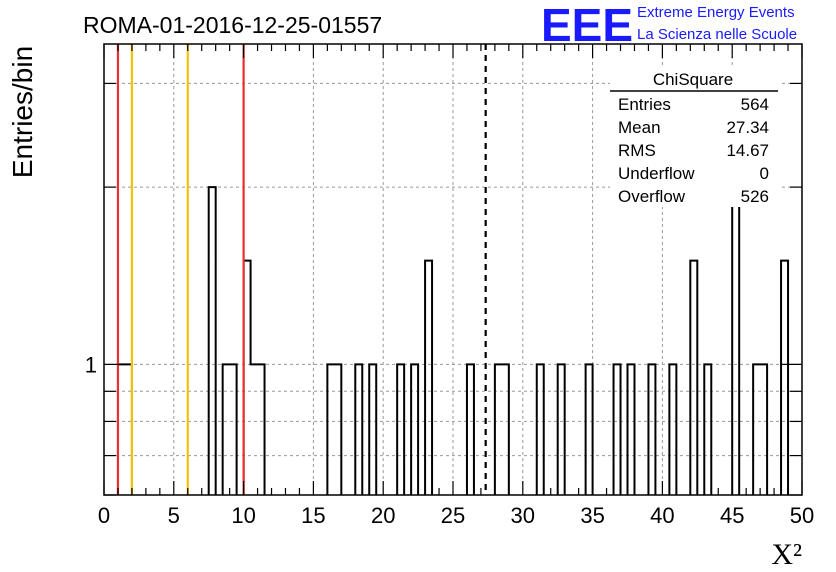  I want to click on x-tick-label: 5, so click(174, 515).